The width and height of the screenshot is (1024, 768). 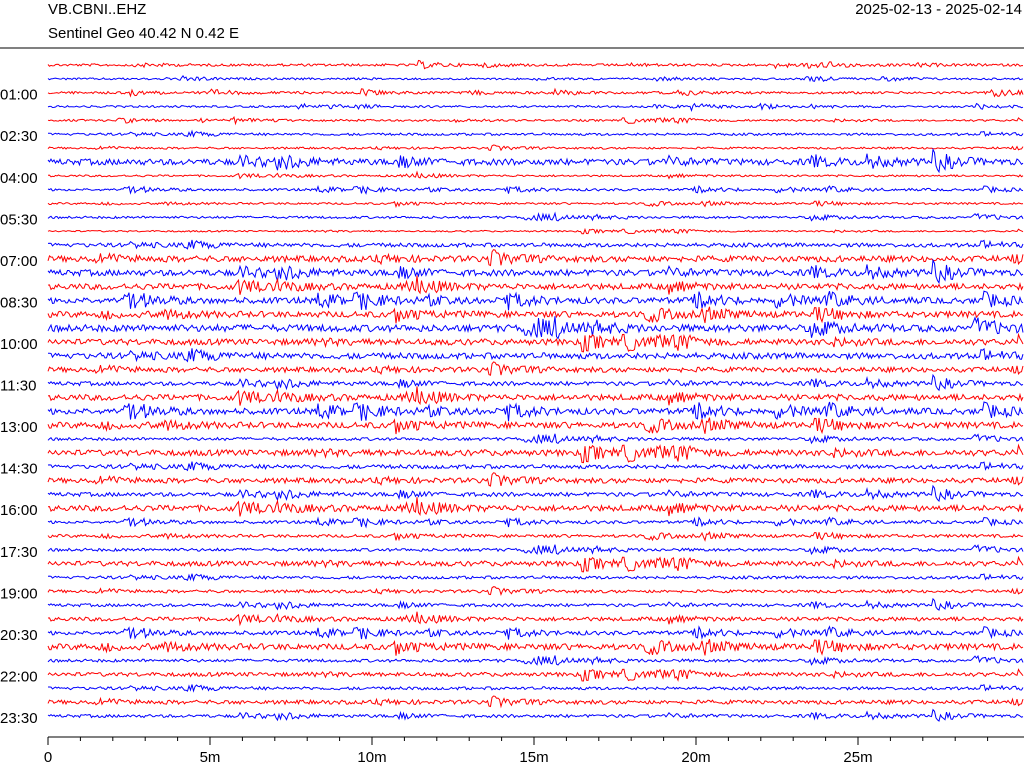 What do you see at coordinates (19, 178) in the screenshot?
I see `y-tick-label: 04:00` at bounding box center [19, 178].